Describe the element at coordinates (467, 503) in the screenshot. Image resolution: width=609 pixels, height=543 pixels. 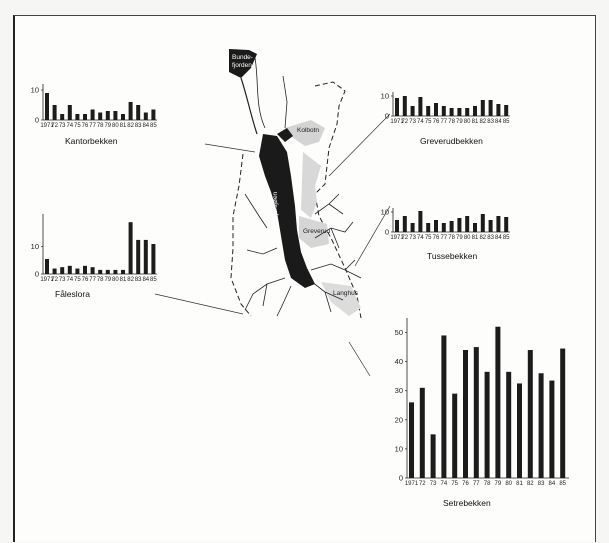
I see `chart-title: Setrebekken` at that location.